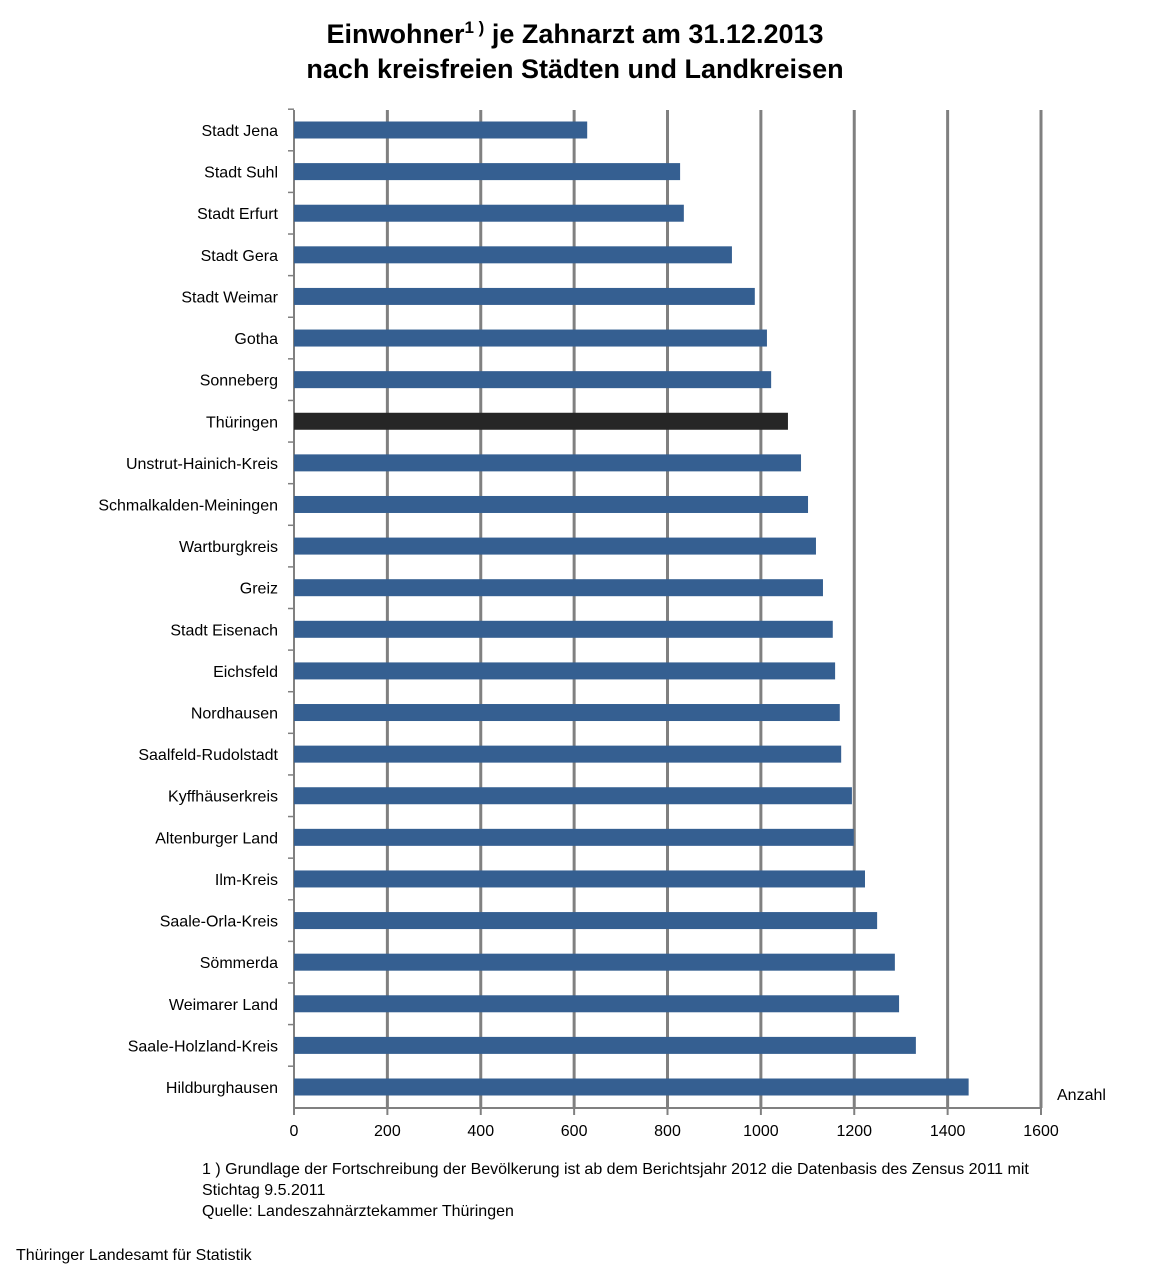 This screenshot has width=1160, height=1280. I want to click on x-tick-label: 400, so click(480, 1131).